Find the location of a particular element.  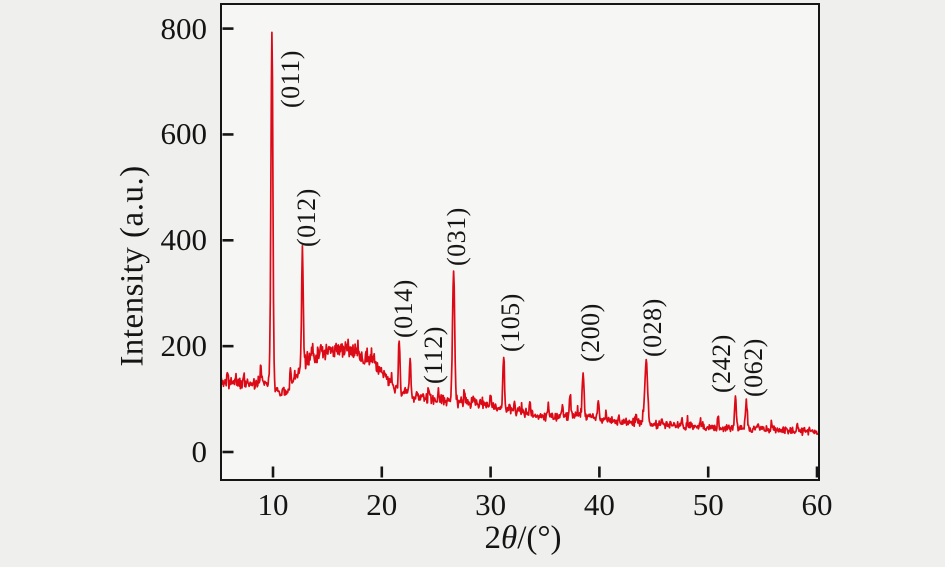

y-tick-label-0: 0 is located at coordinates (199, 451).